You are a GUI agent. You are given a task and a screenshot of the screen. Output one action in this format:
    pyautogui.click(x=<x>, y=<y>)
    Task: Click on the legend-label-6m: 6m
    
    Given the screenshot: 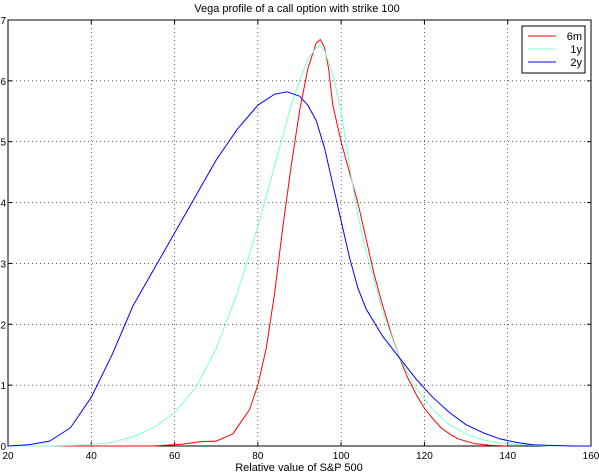 What is the action you would take?
    pyautogui.click(x=574, y=37)
    